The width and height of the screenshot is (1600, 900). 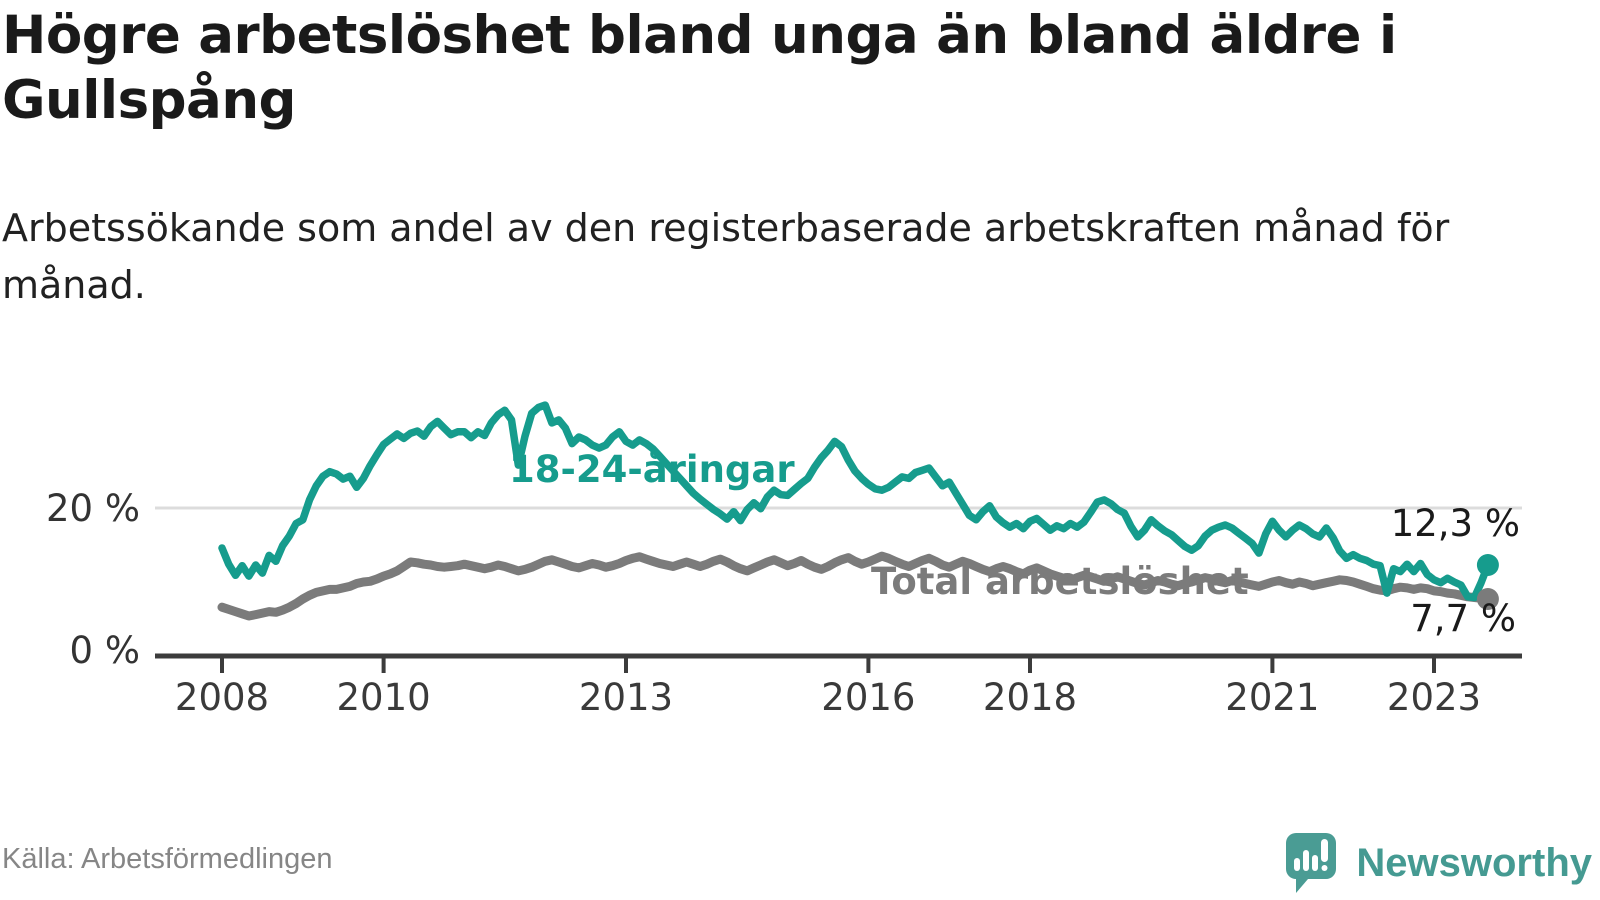 What do you see at coordinates (626, 697) in the screenshot?
I see `x-tick-label-2013: 2013` at bounding box center [626, 697].